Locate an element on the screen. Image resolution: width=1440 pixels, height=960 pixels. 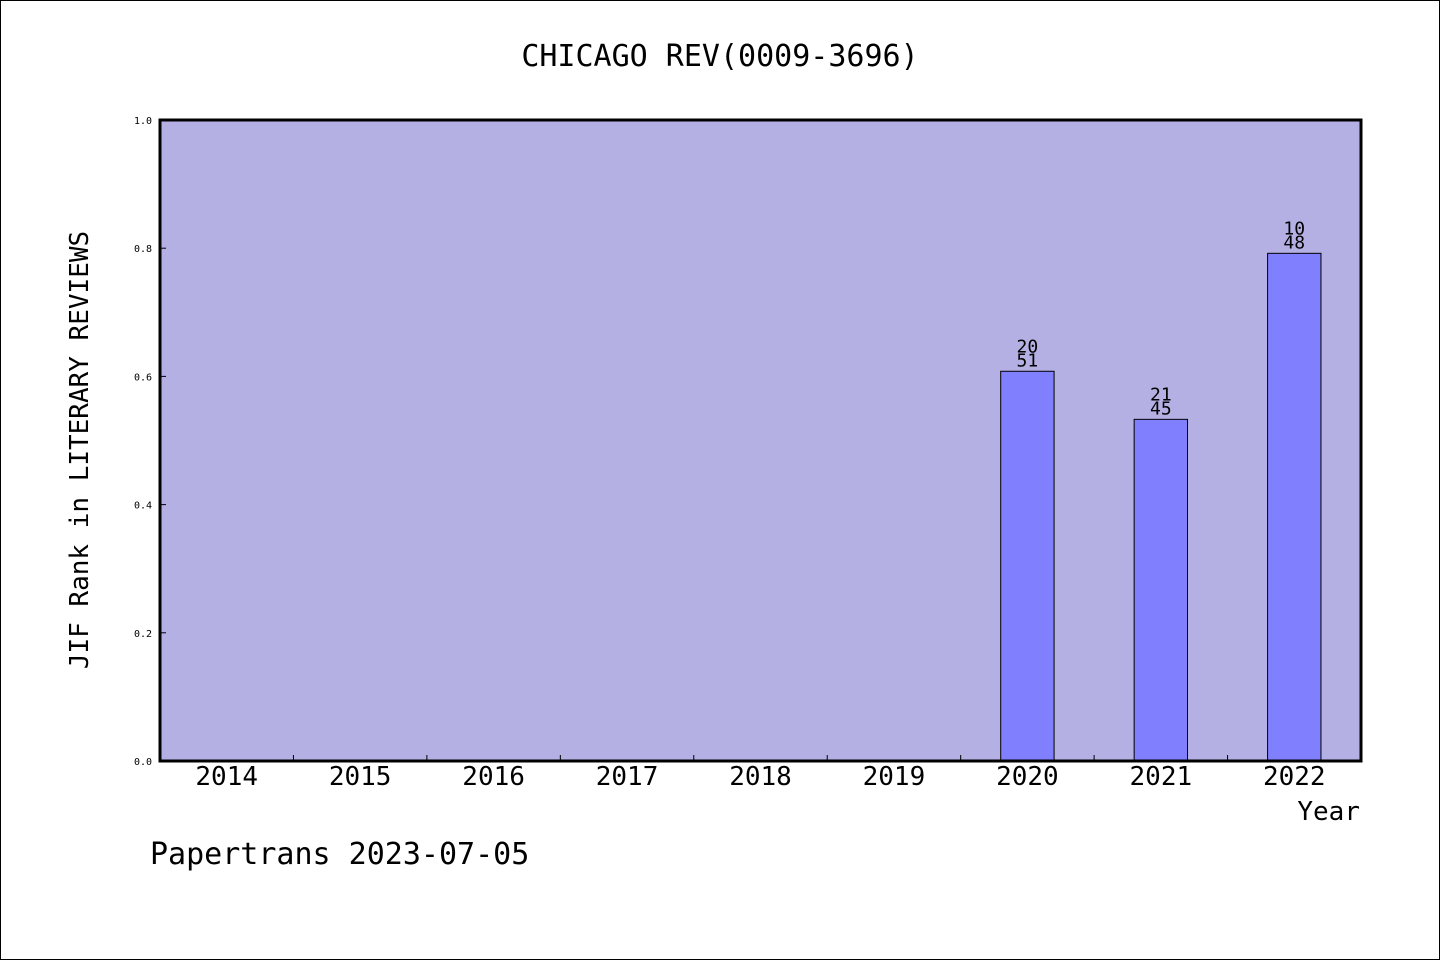
y-axis-label: JIF Rank in LITERARY REVIEWS is located at coordinates (80, 450).